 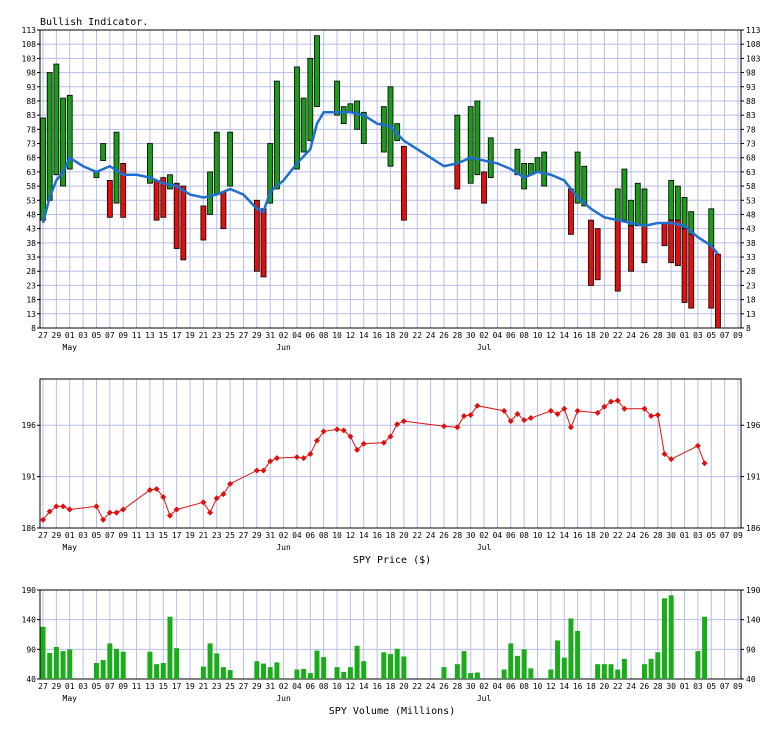 What do you see at coordinates (417, 686) in the screenshot?
I see `x-tick-label: 22` at bounding box center [417, 686].